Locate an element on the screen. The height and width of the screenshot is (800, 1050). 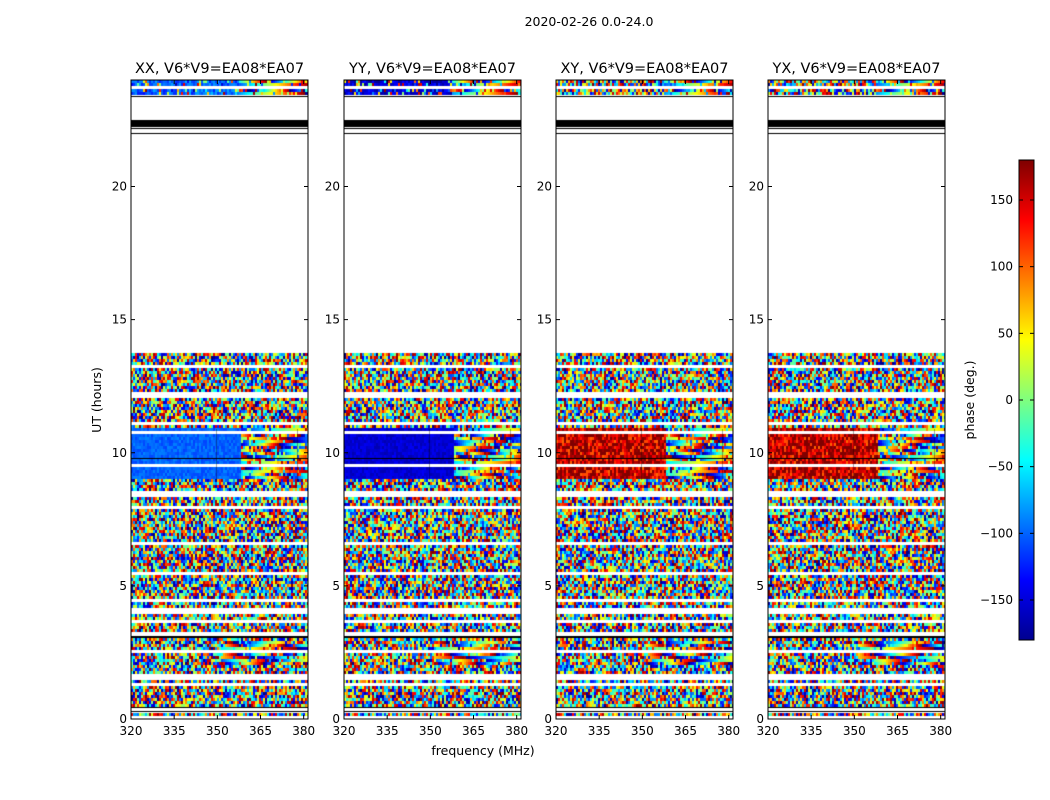
panel-title: YY, V6*V9=EA08*EA07 is located at coordinates (432, 69).